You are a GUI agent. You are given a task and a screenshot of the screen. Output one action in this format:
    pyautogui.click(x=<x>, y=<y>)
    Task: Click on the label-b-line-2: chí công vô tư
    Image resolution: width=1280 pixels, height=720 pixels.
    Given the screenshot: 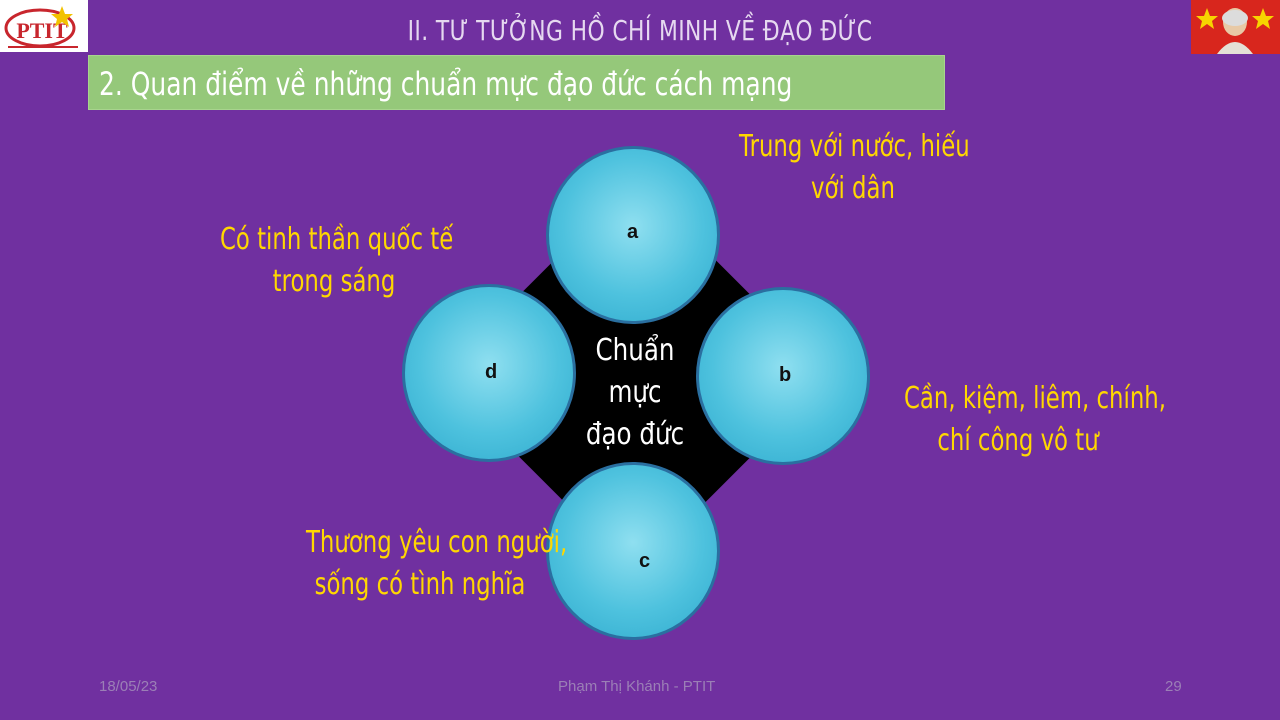 What is the action you would take?
    pyautogui.click(x=1018, y=440)
    